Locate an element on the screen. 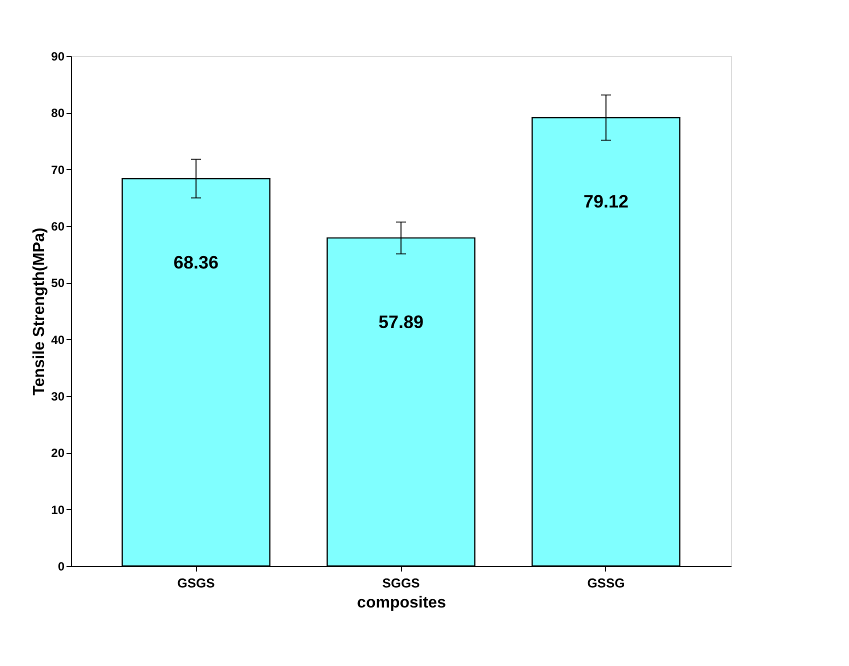 This screenshot has width=849, height=666. y-tick-label: 80 is located at coordinates (58, 113).